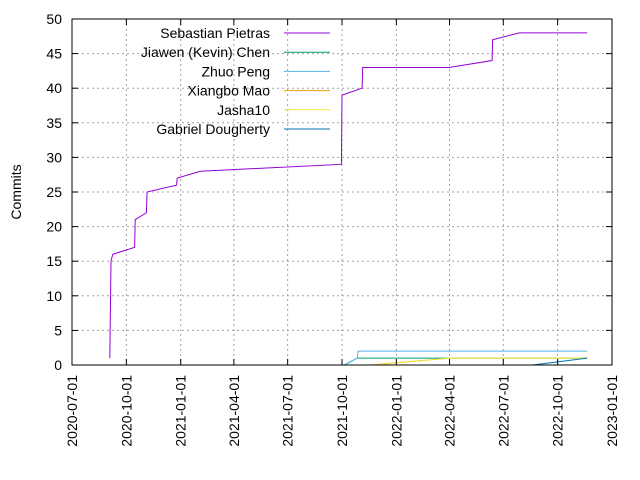 This screenshot has height=480, width=640. I want to click on y-axis-title: Commits, so click(16, 191).